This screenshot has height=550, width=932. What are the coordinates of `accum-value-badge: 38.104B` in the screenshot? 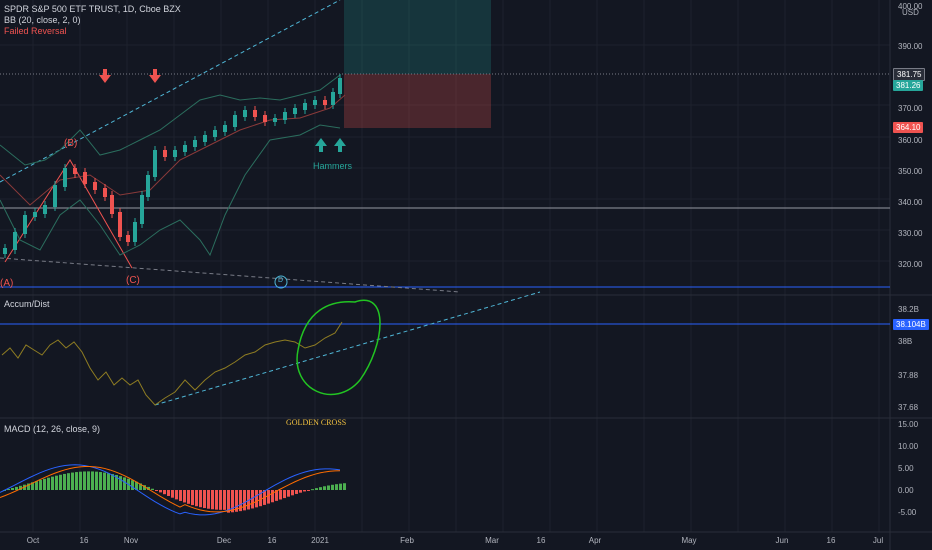 It's located at (911, 324).